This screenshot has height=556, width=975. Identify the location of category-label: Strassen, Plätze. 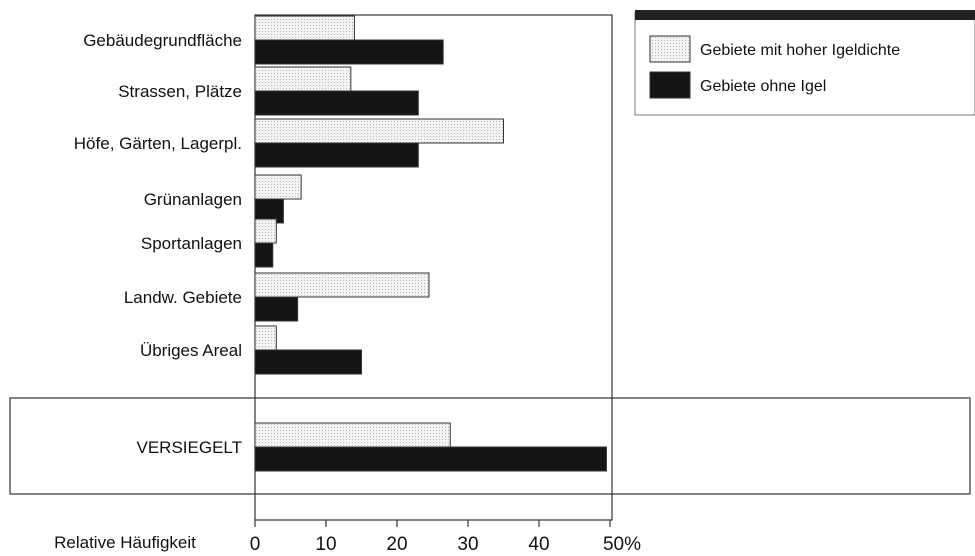
(180, 91).